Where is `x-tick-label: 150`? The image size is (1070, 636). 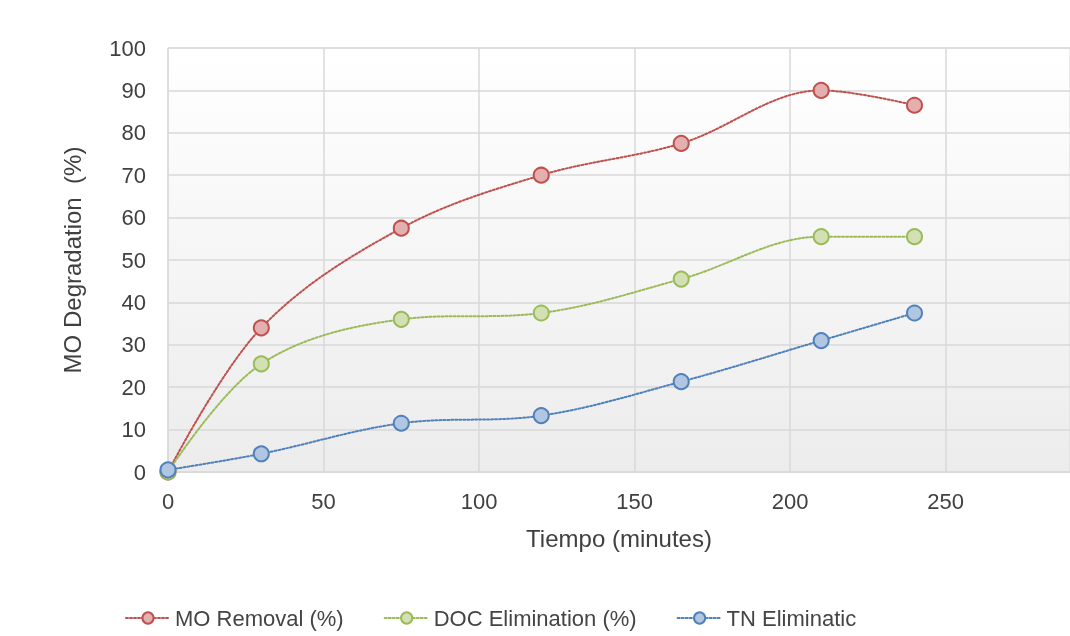 x-tick-label: 150 is located at coordinates (634, 501).